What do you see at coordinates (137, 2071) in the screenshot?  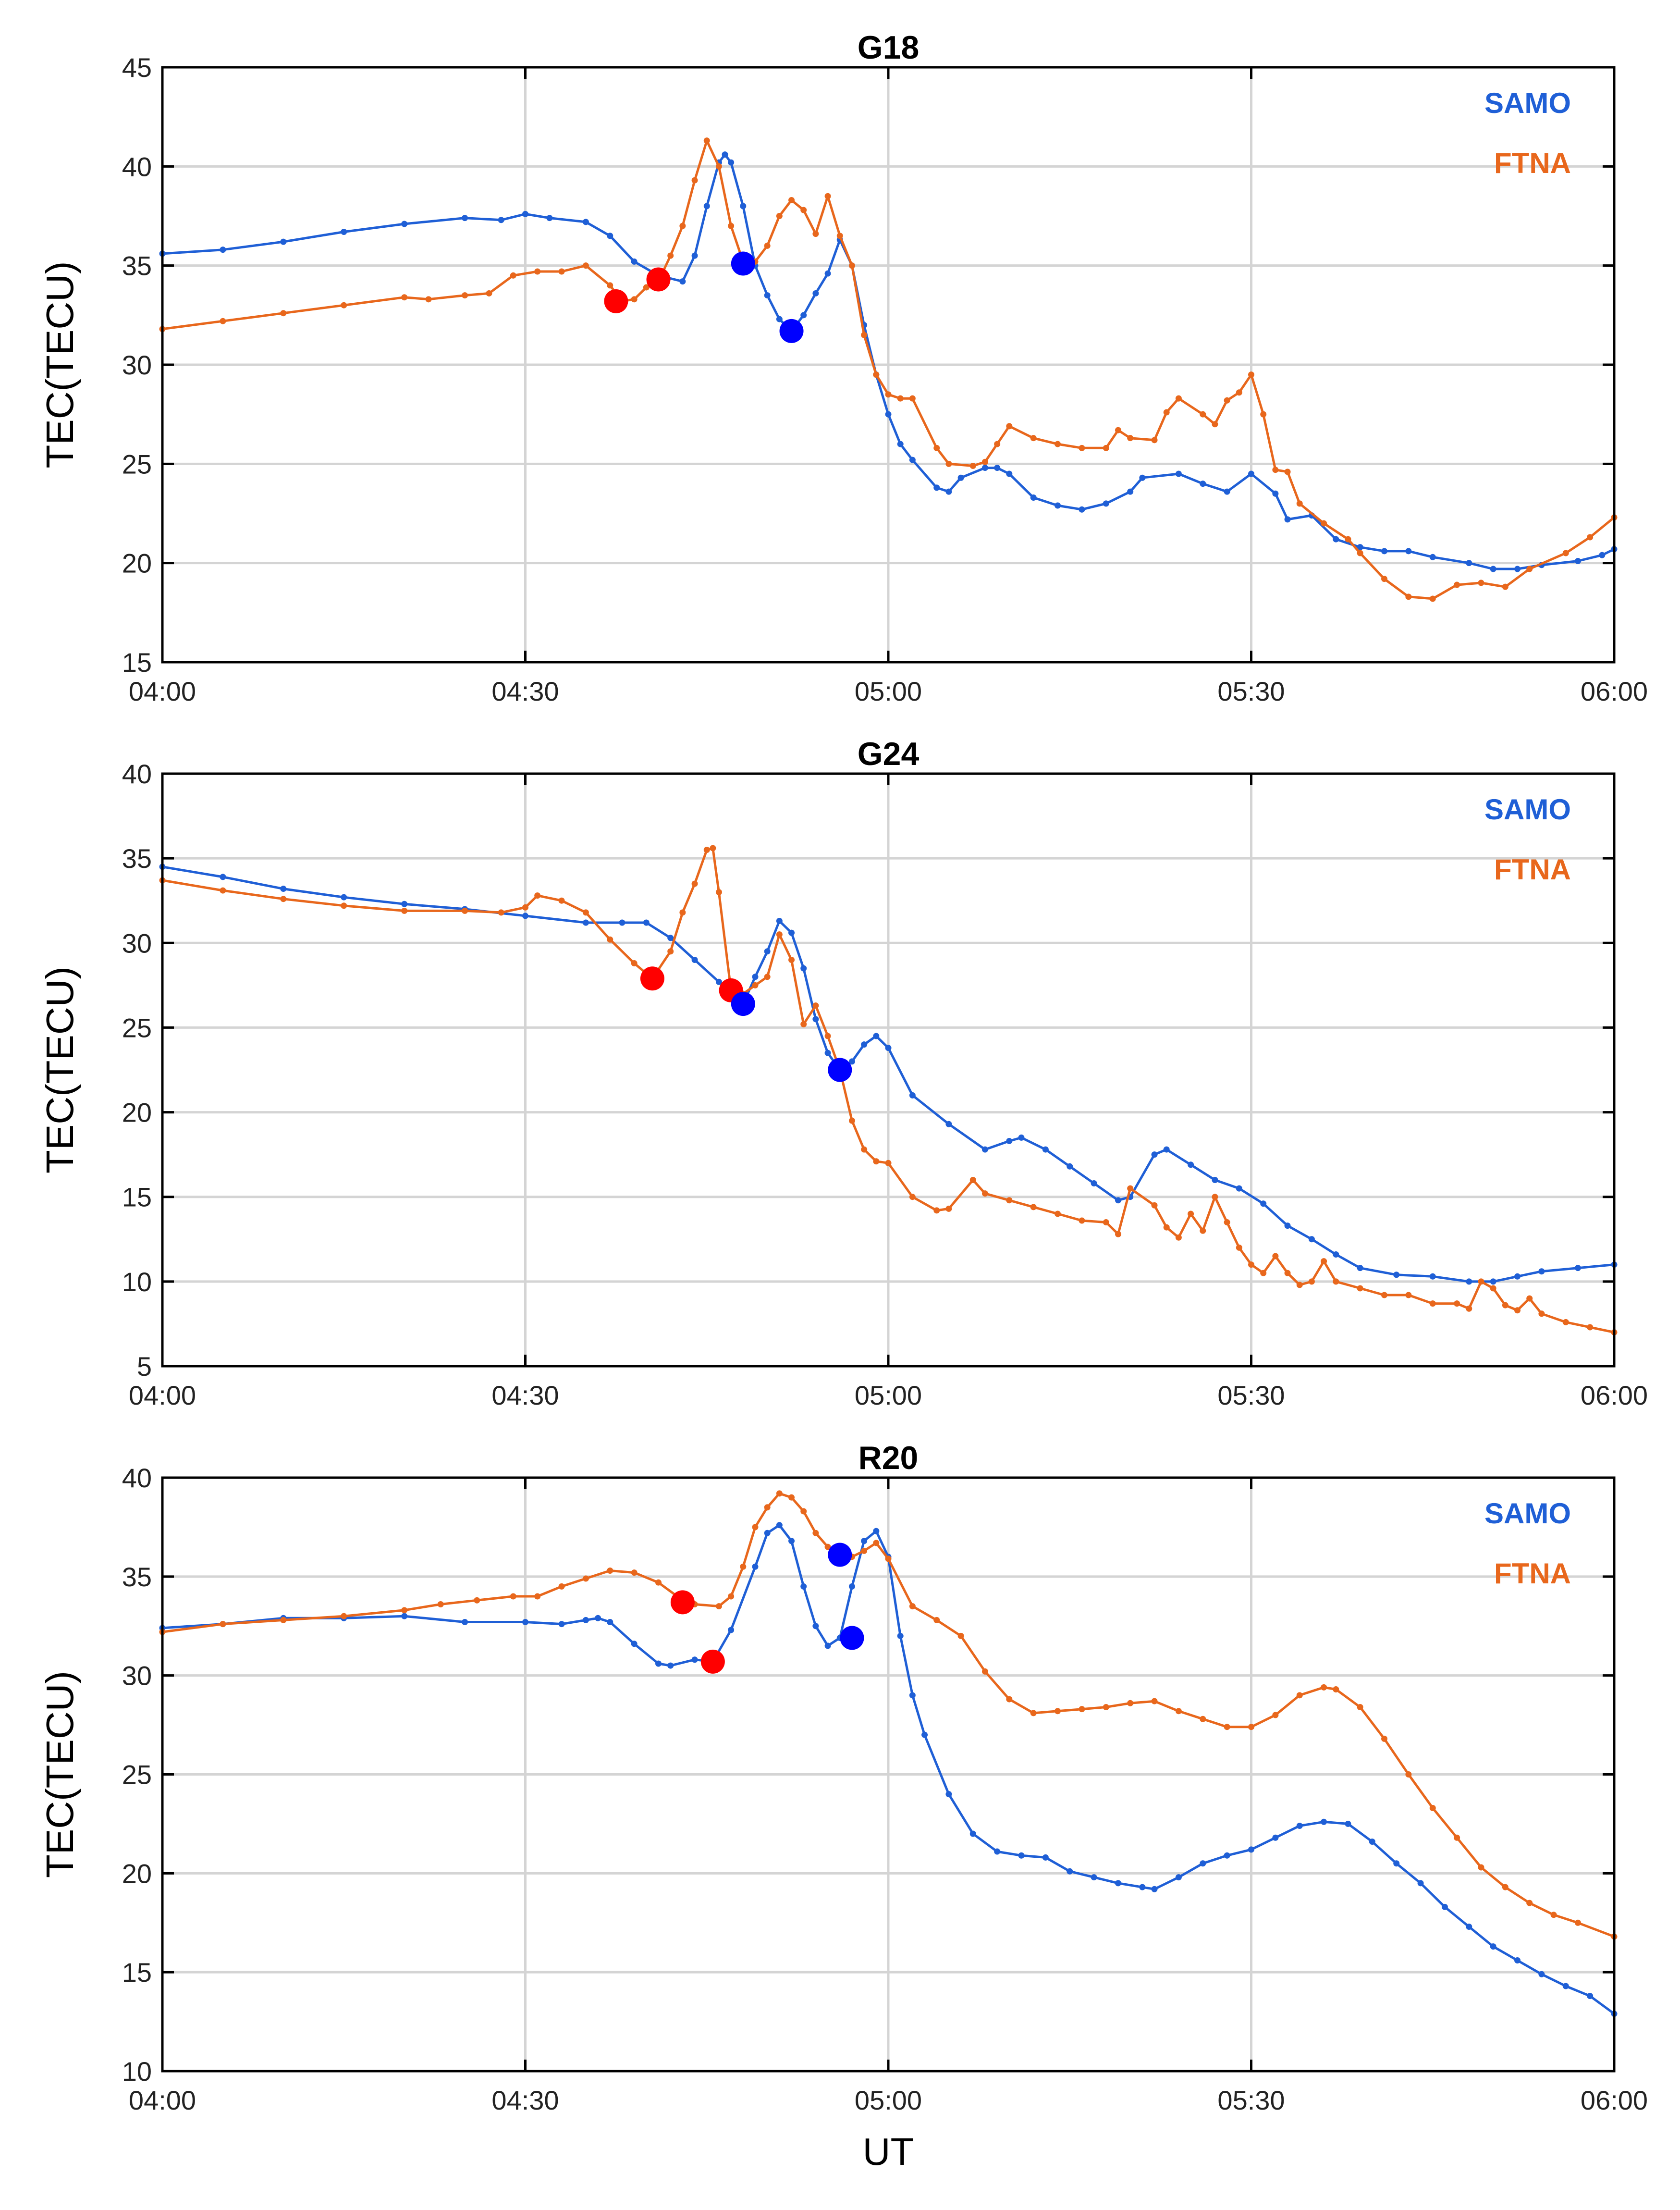 I see `y-tick-label: 10` at bounding box center [137, 2071].